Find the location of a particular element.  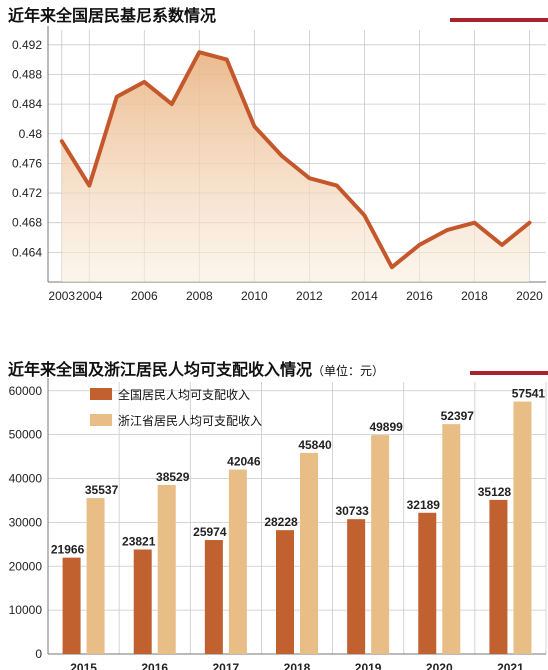

bar-chart-title-text: 近年来全国及浙江居民人均可支配收入情况 is located at coordinates (160, 369).